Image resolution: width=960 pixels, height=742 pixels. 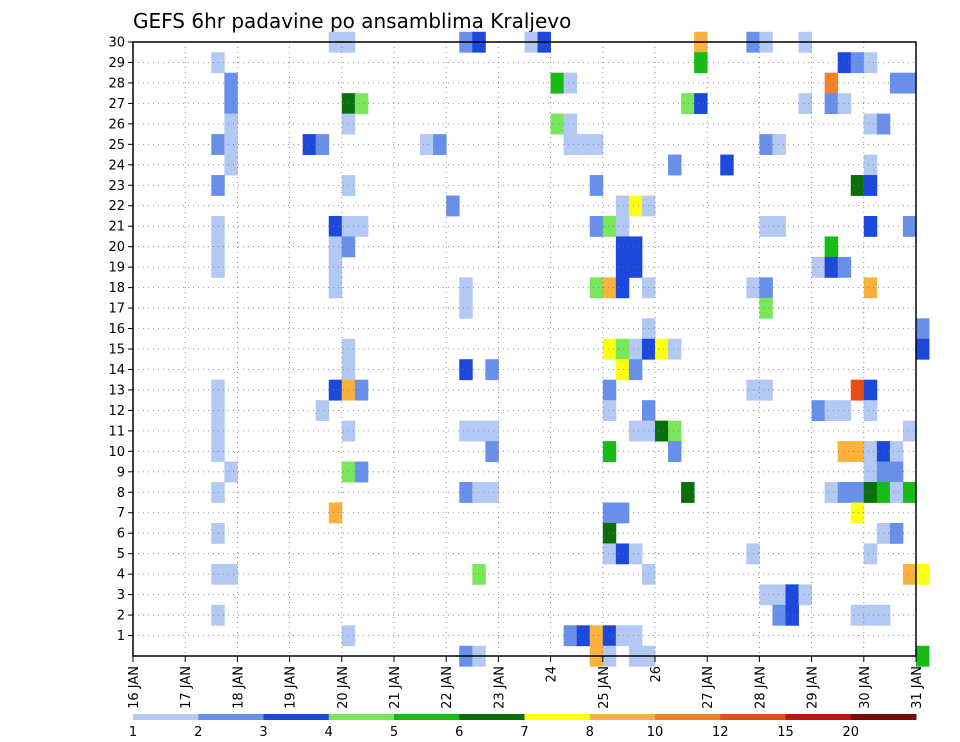 What do you see at coordinates (116, 370) in the screenshot?
I see `y-tick-label: 14` at bounding box center [116, 370].